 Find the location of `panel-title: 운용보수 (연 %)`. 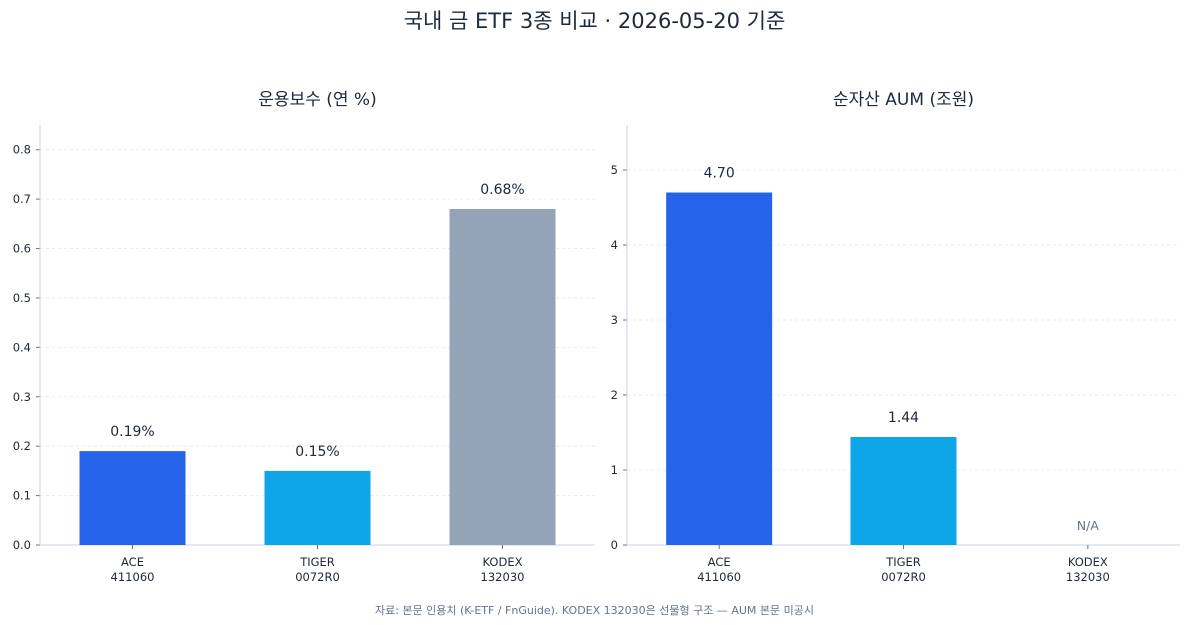

panel-title: 운용보수 (연 %) is located at coordinates (317, 100).